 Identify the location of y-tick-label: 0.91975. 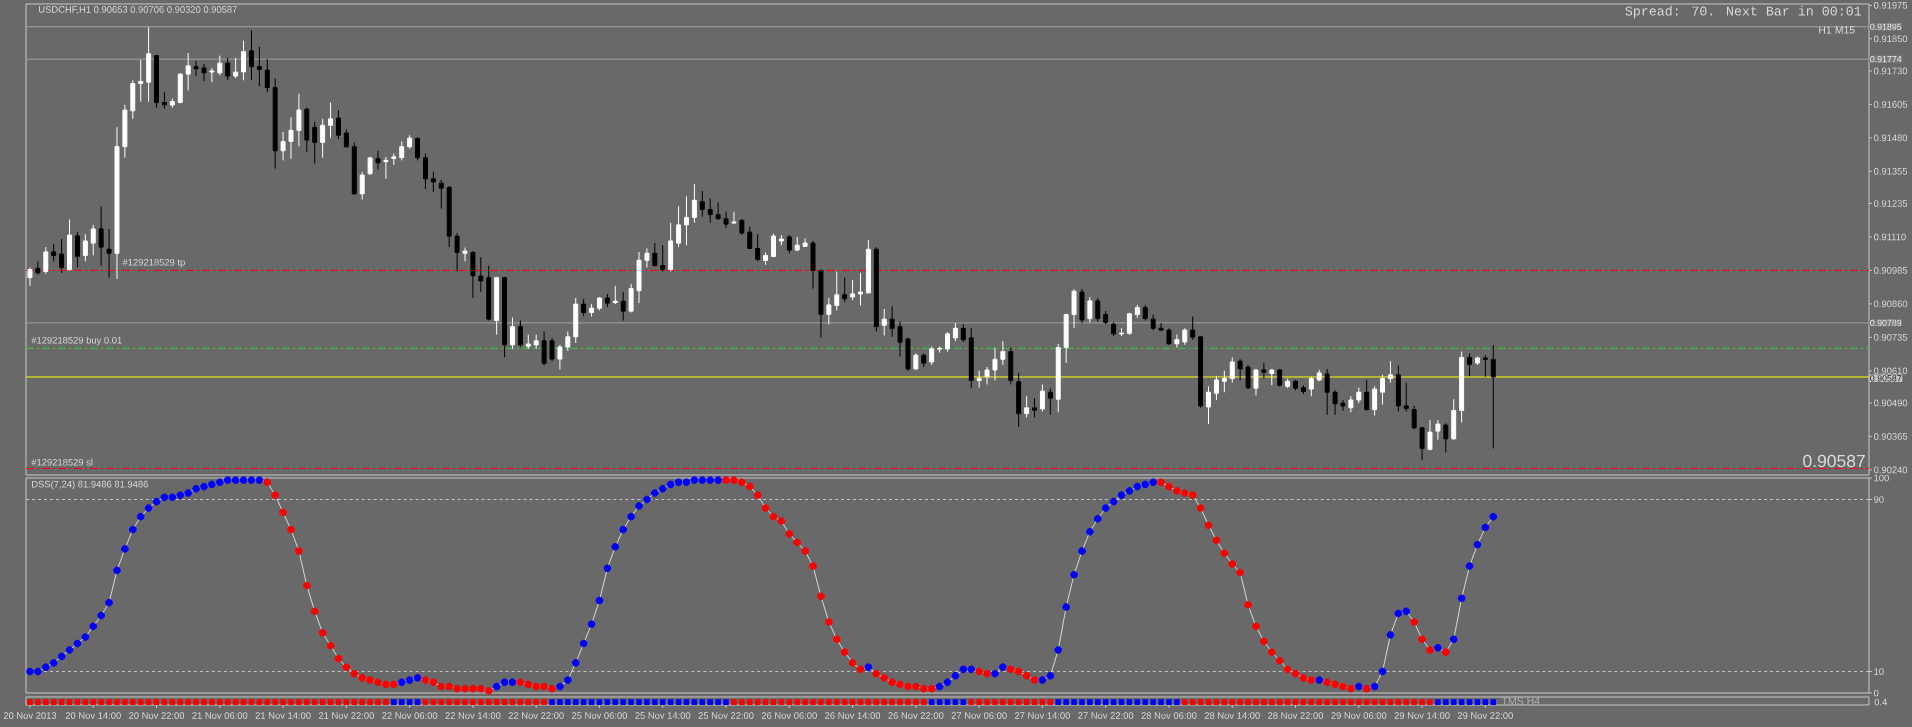
(1890, 5).